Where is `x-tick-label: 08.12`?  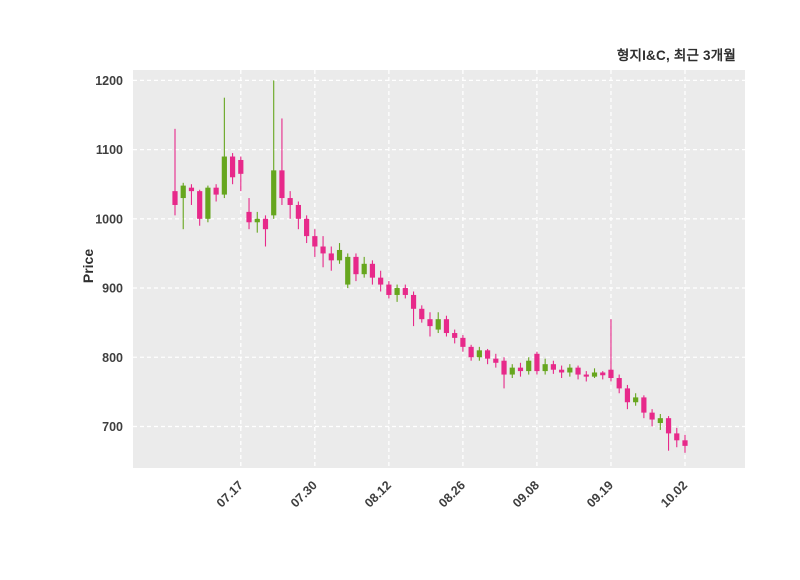 x-tick-label: 08.12 is located at coordinates (378, 494).